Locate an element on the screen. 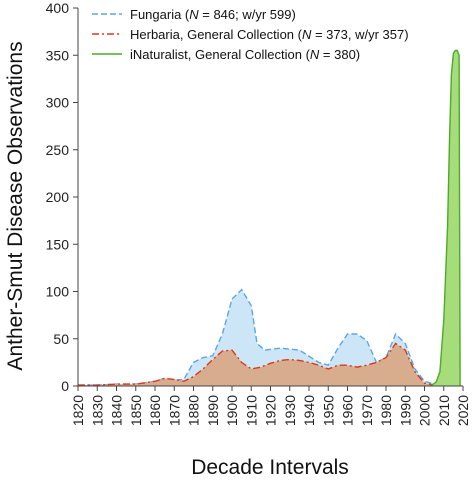 The height and width of the screenshot is (485, 474). y-tick-label: 400 is located at coordinates (58, 8).